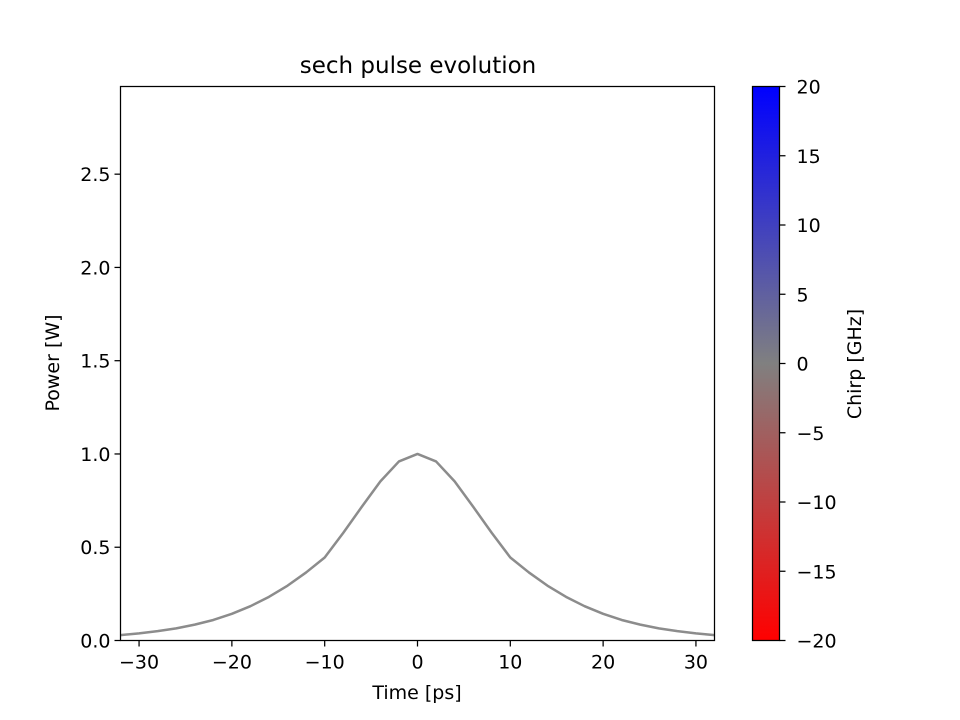 The height and width of the screenshot is (720, 960). I want to click on x-tick-label: 30, so click(696, 663).